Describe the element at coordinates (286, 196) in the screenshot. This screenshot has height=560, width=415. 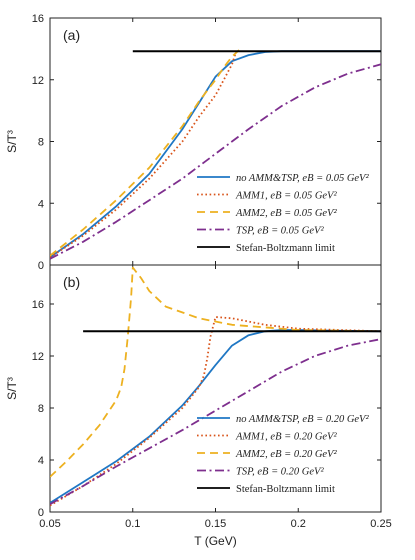
I see `legend-label-amm1: AMM1, eB = 0.05 GeV²` at that location.